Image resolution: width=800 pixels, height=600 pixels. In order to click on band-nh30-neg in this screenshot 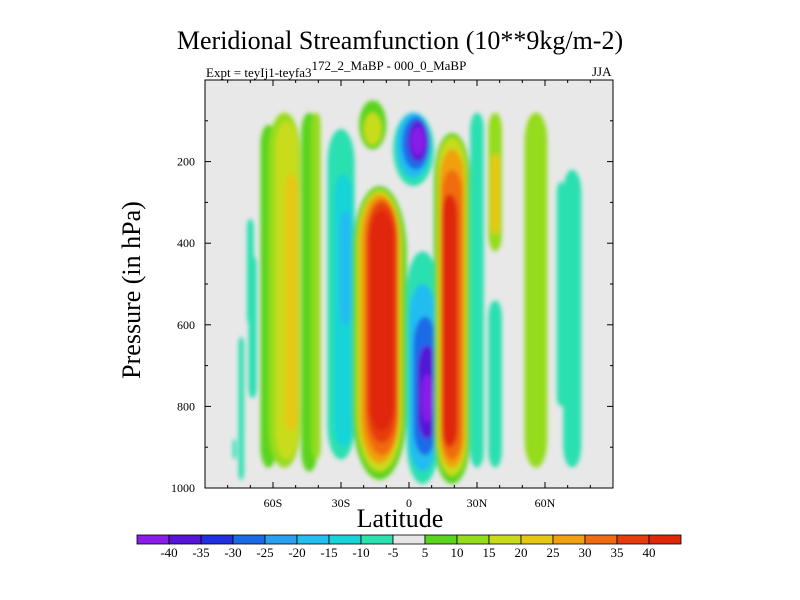, I will do `click(477, 290)`.